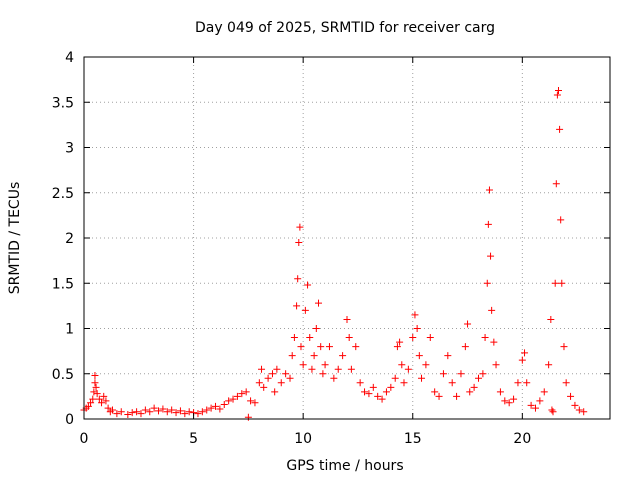 The image size is (640, 480). What do you see at coordinates (84, 439) in the screenshot?
I see `x-tick-label: 0` at bounding box center [84, 439].